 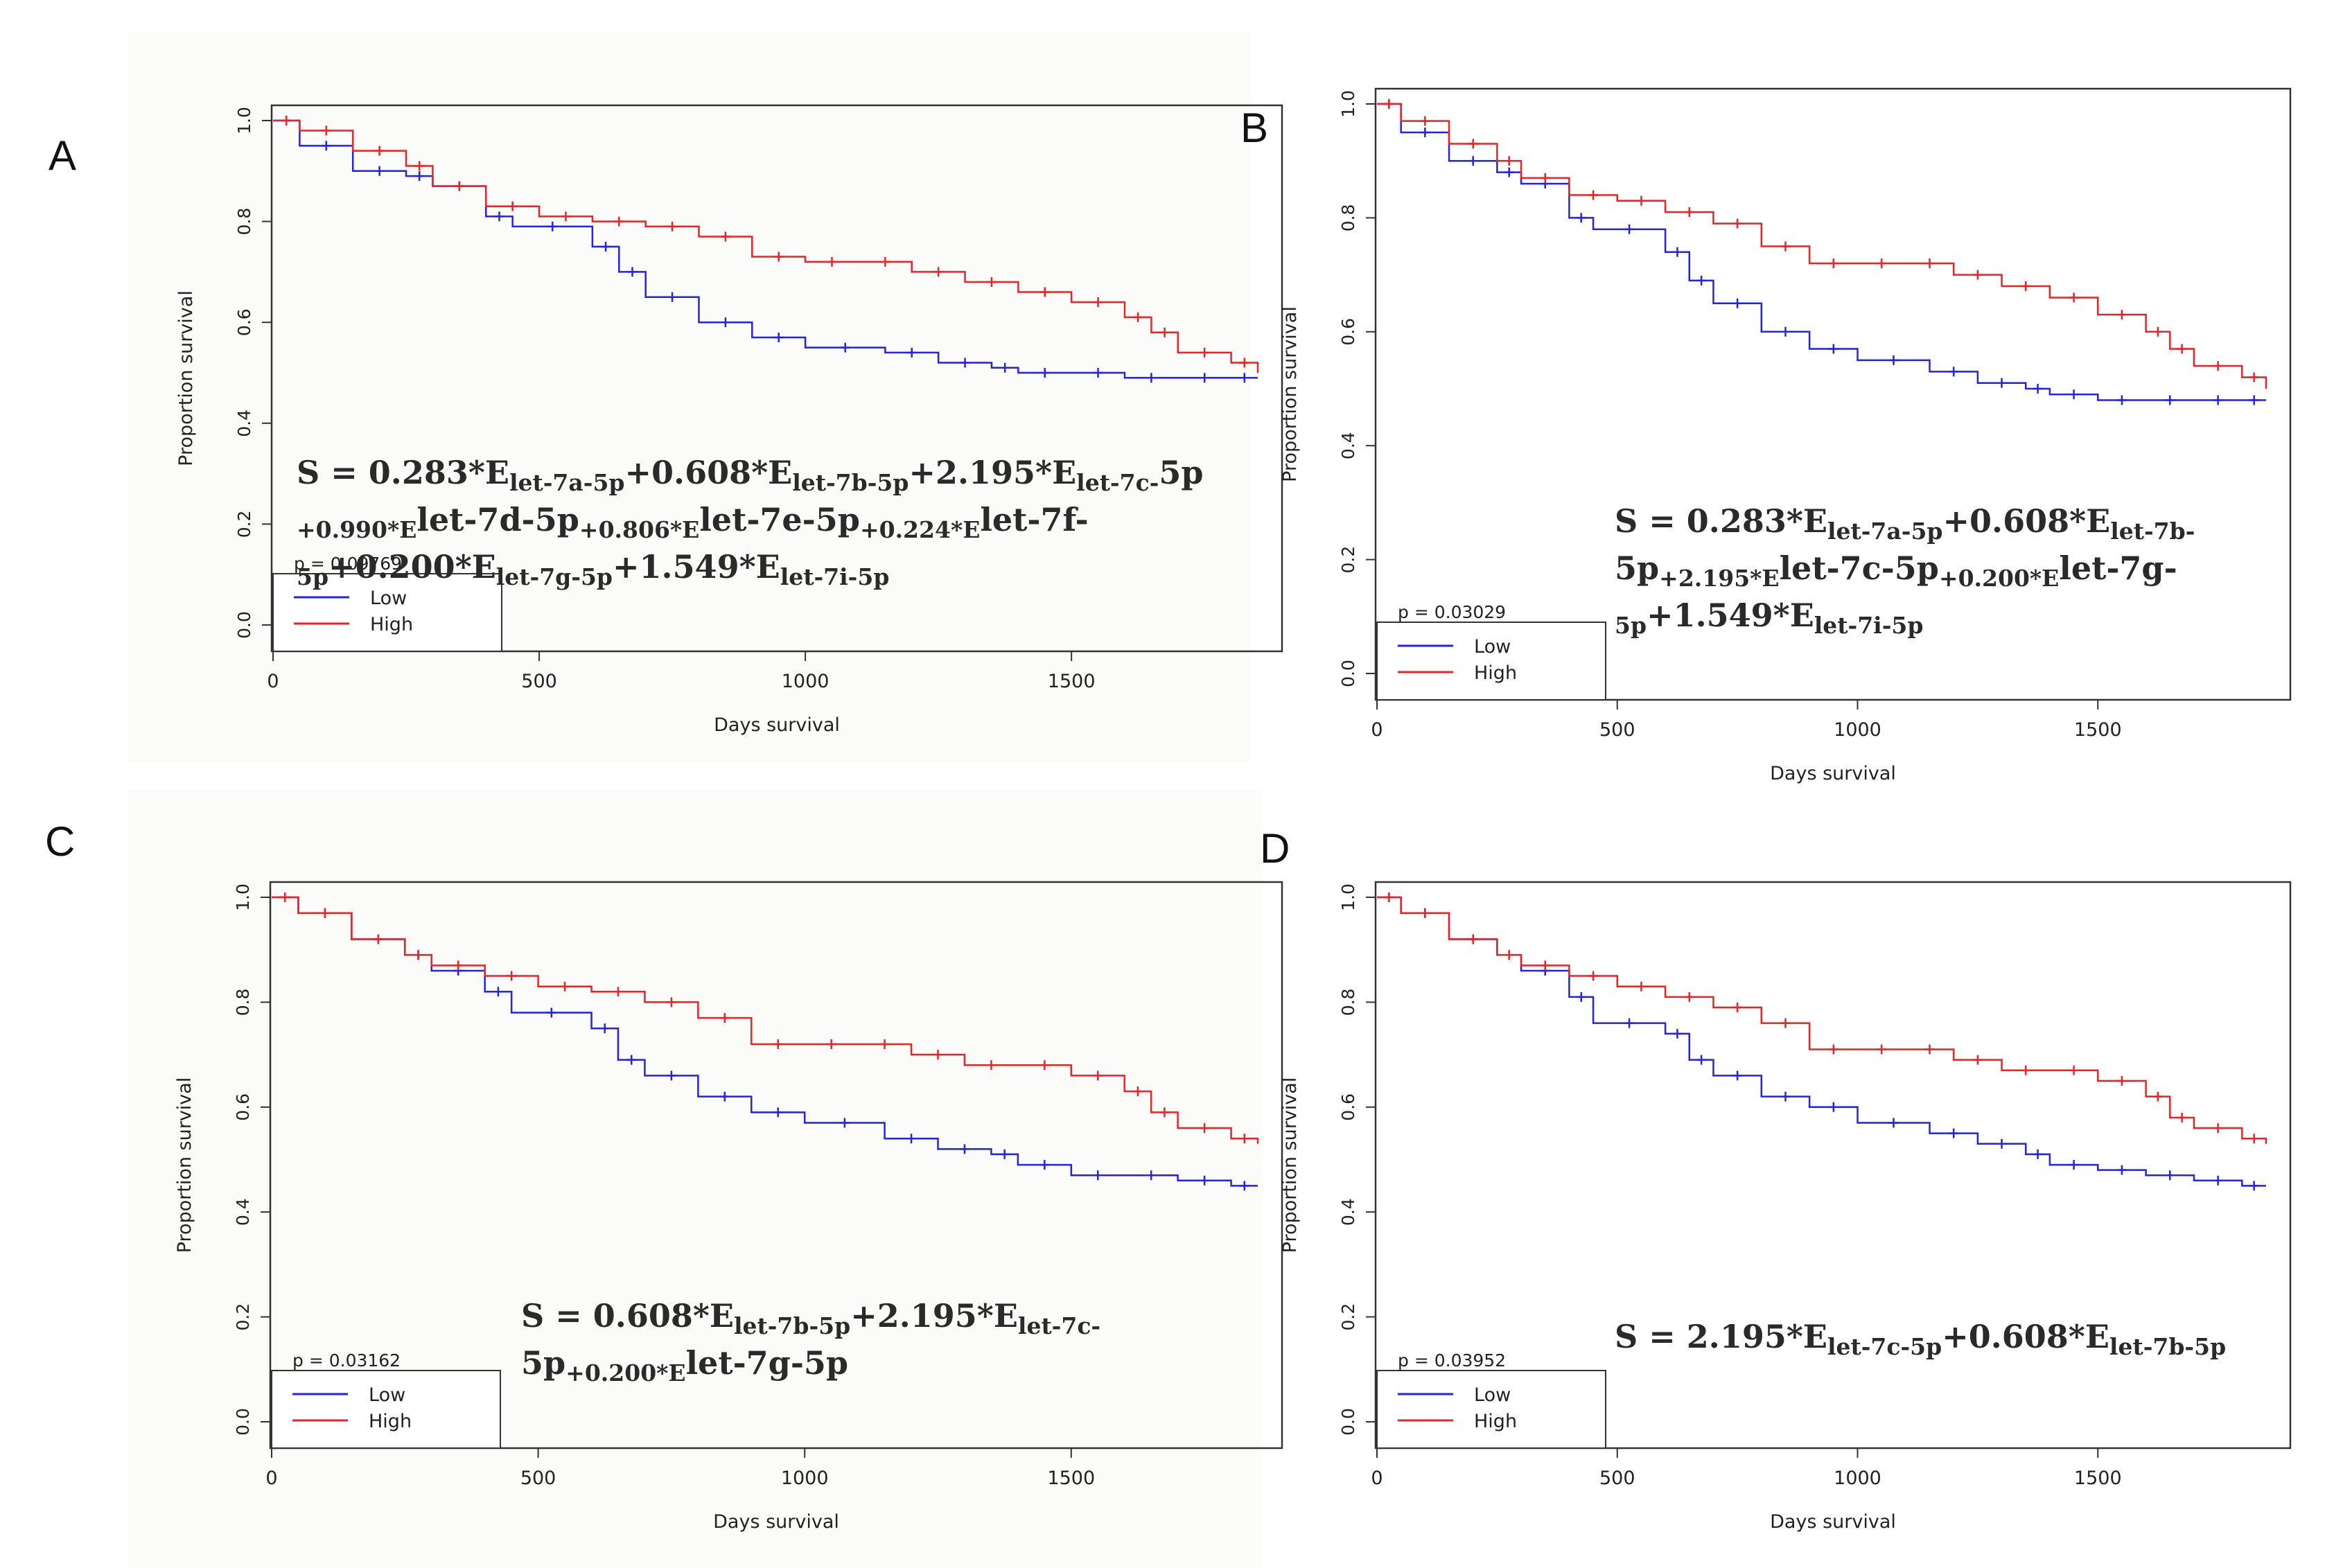 What do you see at coordinates (2152, 531) in the screenshot?
I see `formula-subscript-b: let-7b-` at bounding box center [2152, 531].